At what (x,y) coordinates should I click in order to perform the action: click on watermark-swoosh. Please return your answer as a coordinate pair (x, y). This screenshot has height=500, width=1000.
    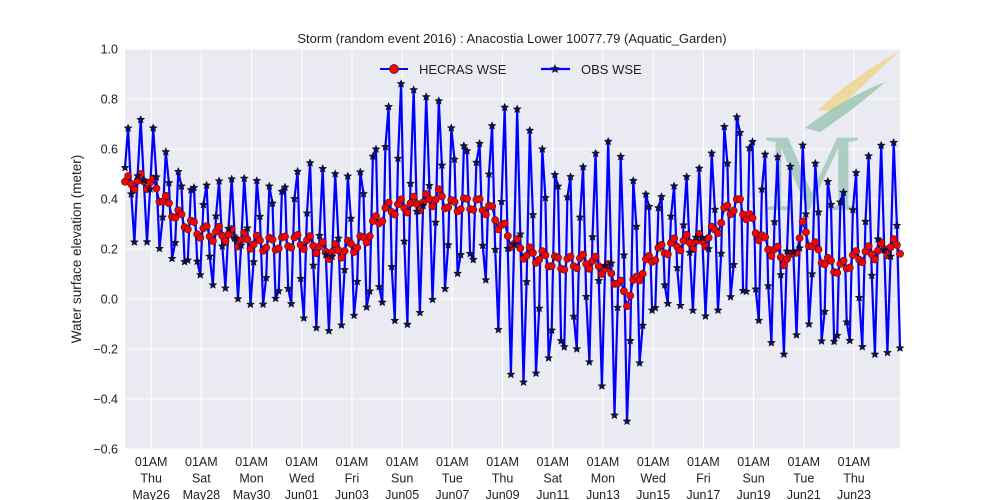
    Looking at the image, I should click on (845, 107).